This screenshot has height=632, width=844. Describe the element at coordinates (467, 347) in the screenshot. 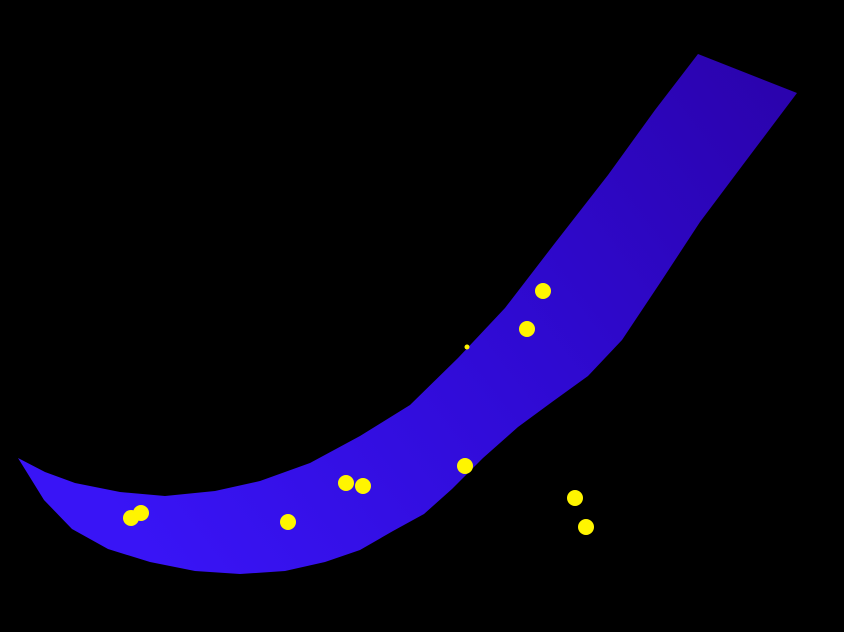

I see `partial-data-point` at that location.